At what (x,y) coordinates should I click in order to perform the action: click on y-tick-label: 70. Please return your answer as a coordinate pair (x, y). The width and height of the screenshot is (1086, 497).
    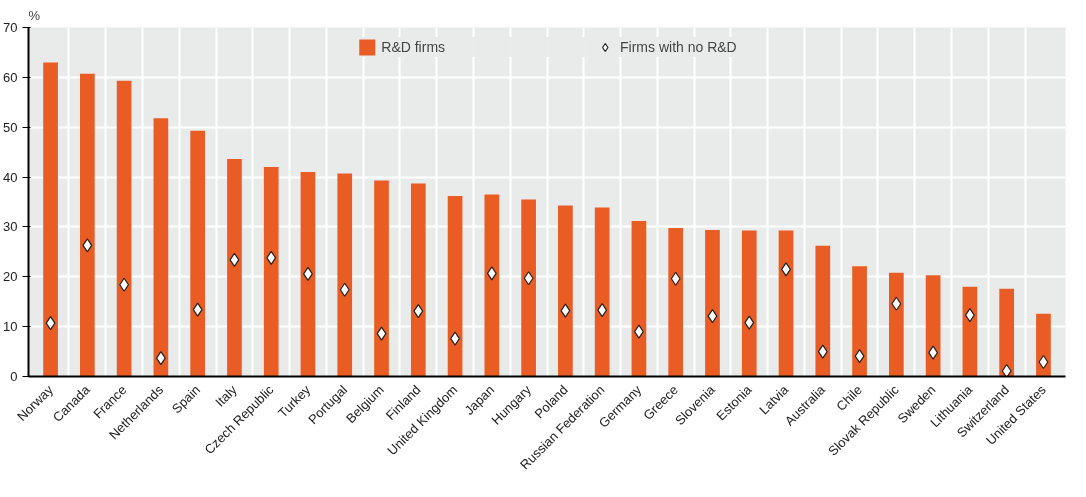
    Looking at the image, I should click on (10, 27).